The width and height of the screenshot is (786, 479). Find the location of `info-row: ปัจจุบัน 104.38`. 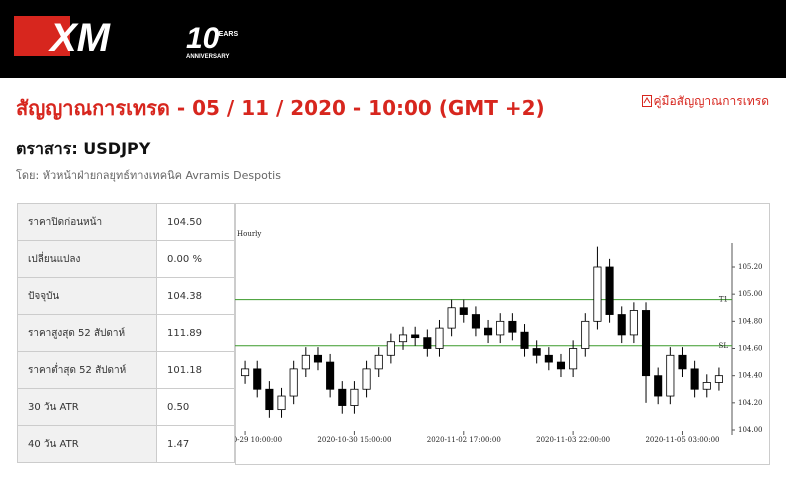

info-row: ปัจจุบัน 104.38 is located at coordinates (126, 296).